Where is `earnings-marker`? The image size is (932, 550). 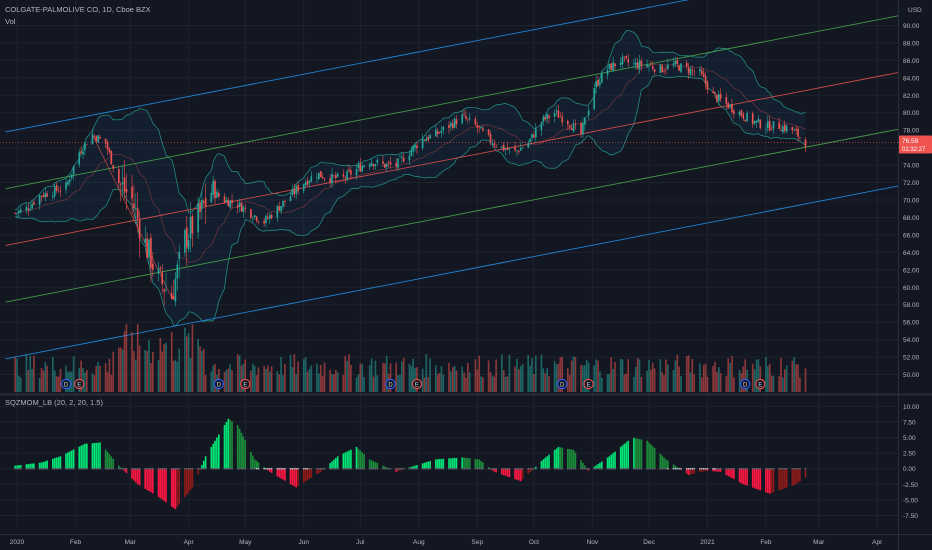
earnings-marker is located at coordinates (588, 384).